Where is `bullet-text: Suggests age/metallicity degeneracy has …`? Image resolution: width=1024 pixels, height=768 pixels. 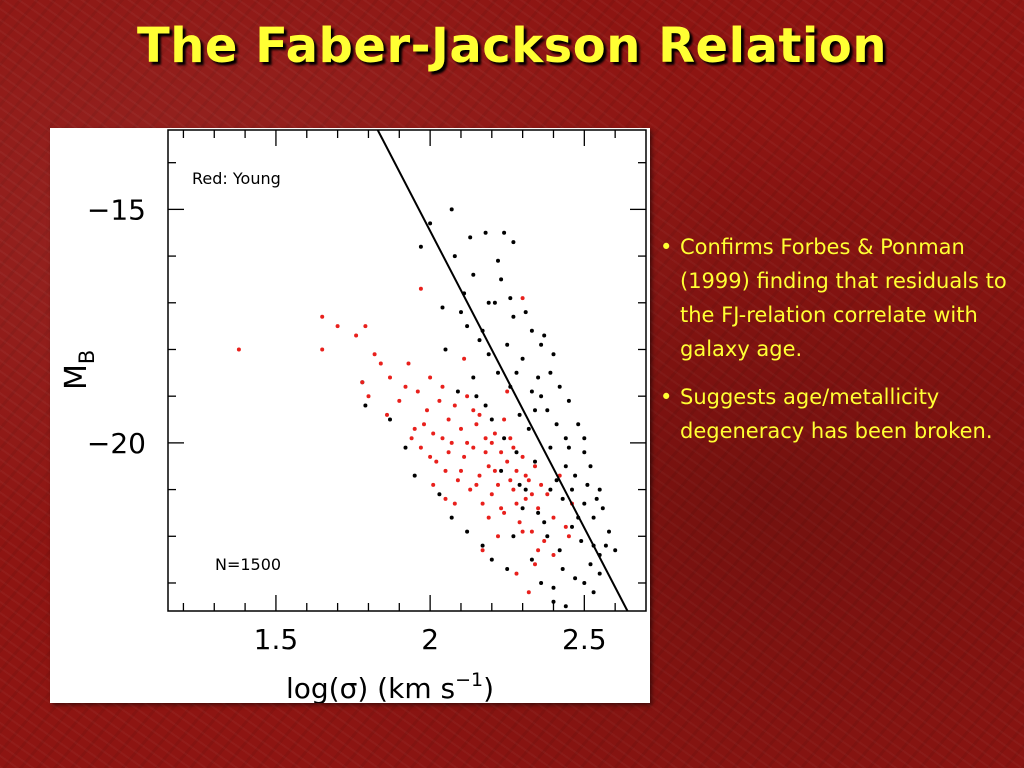 bullet-text: Suggests age/metallicity degeneracy has … is located at coordinates (836, 414).